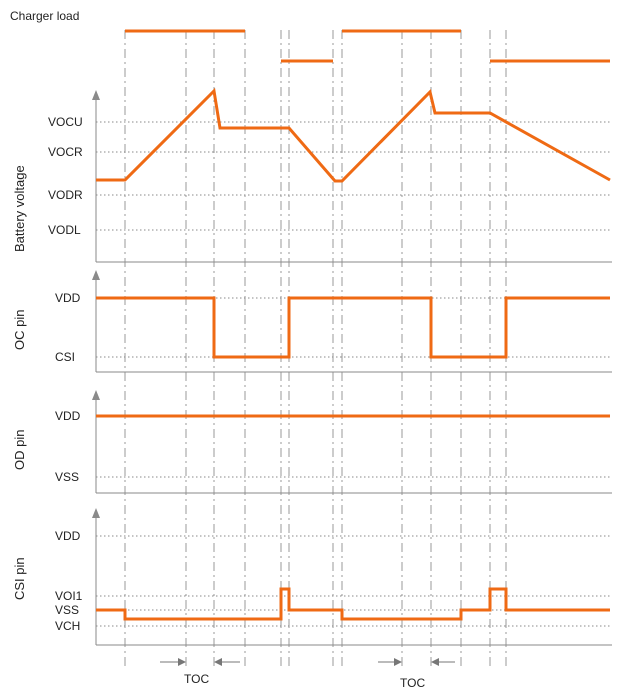  I want to click on battery-voltage-title: Battery voltage, so click(19, 208).